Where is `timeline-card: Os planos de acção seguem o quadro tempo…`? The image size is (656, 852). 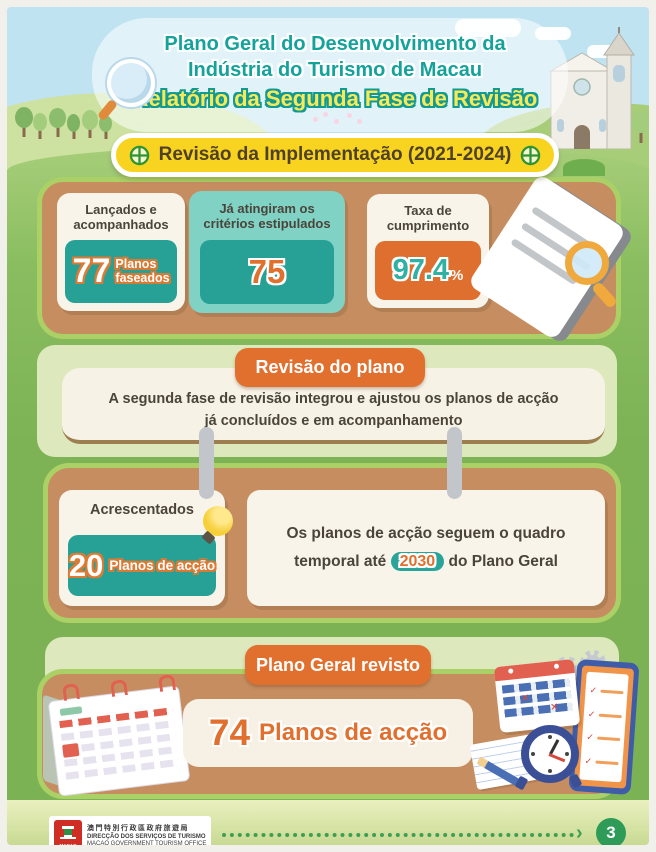 timeline-card: Os planos de acção seguem o quadro tempo… is located at coordinates (426, 548).